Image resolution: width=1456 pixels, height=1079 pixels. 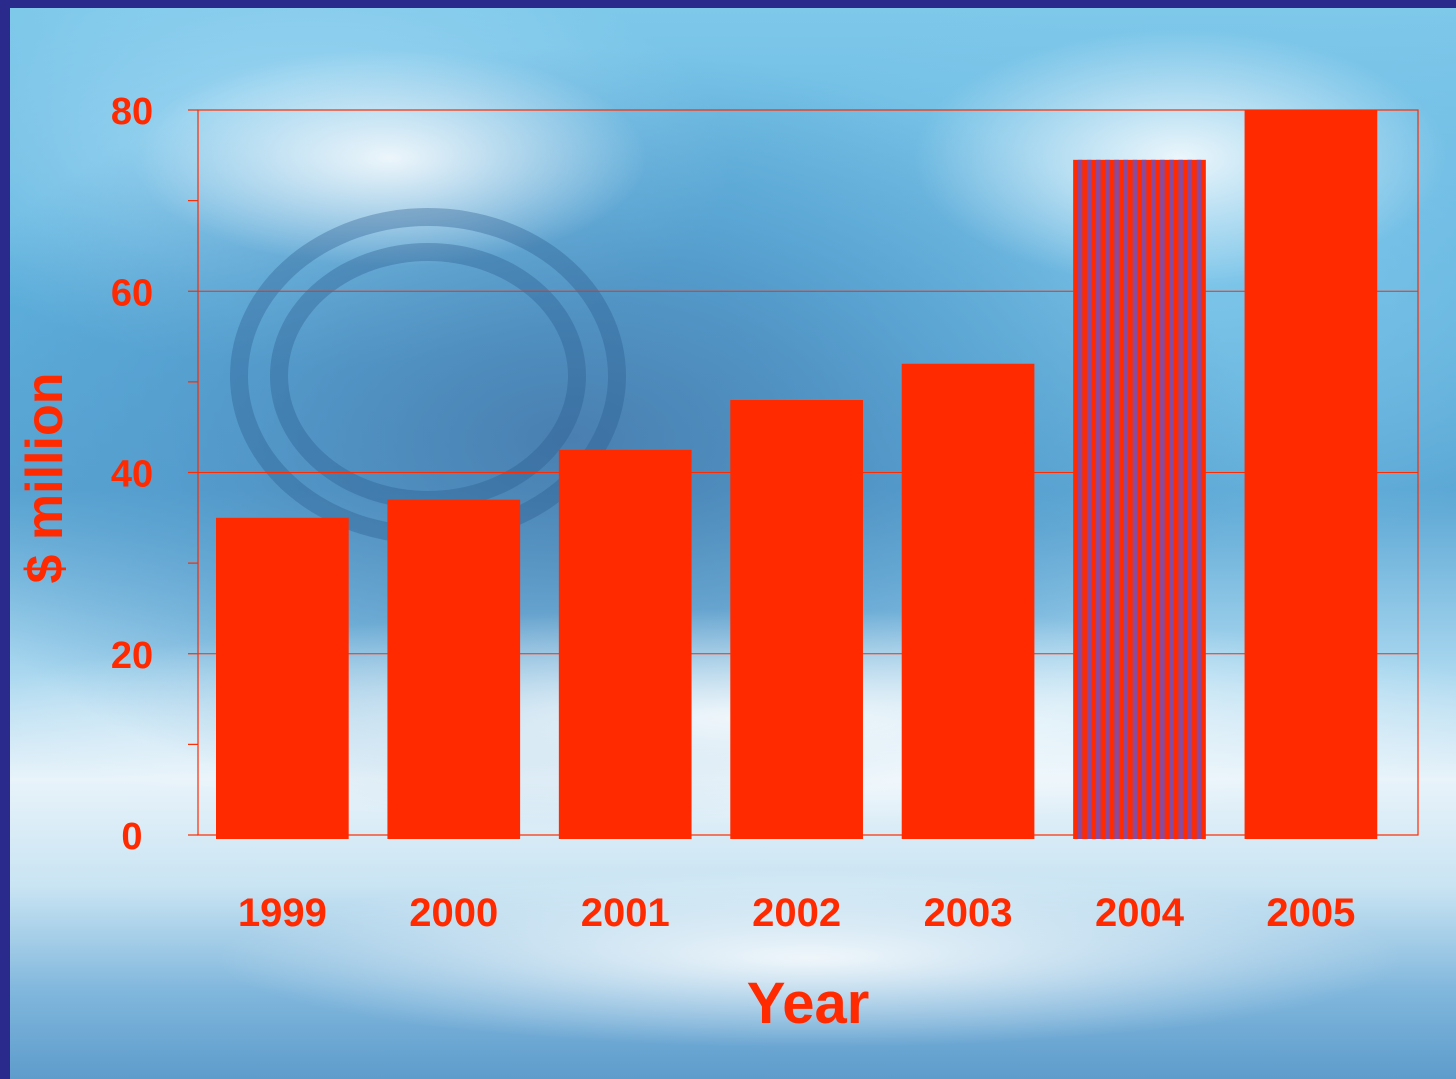 I want to click on x-tick-labels: 1999 2000 2001 2002 2003 2004 2005, so click(x=797, y=913).